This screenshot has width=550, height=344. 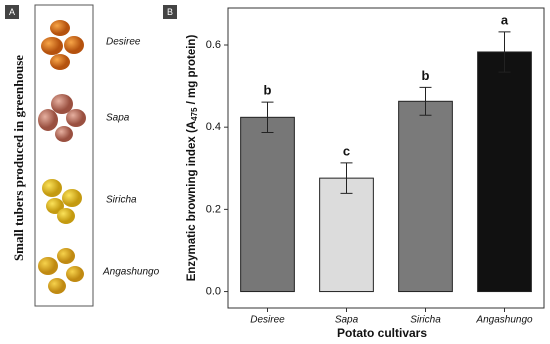 I want to click on cultivar-name: Desiree, so click(x=123, y=42).